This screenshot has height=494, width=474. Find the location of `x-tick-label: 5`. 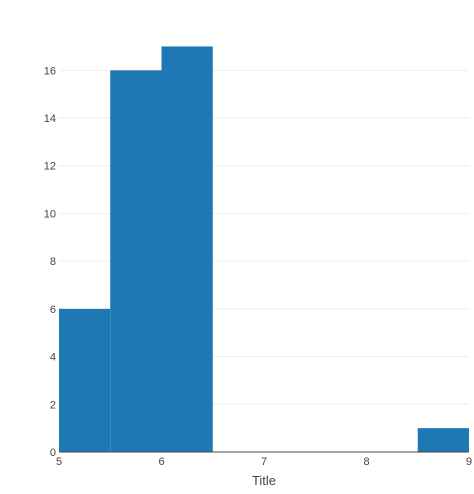

x-tick-label: 5 is located at coordinates (59, 462).